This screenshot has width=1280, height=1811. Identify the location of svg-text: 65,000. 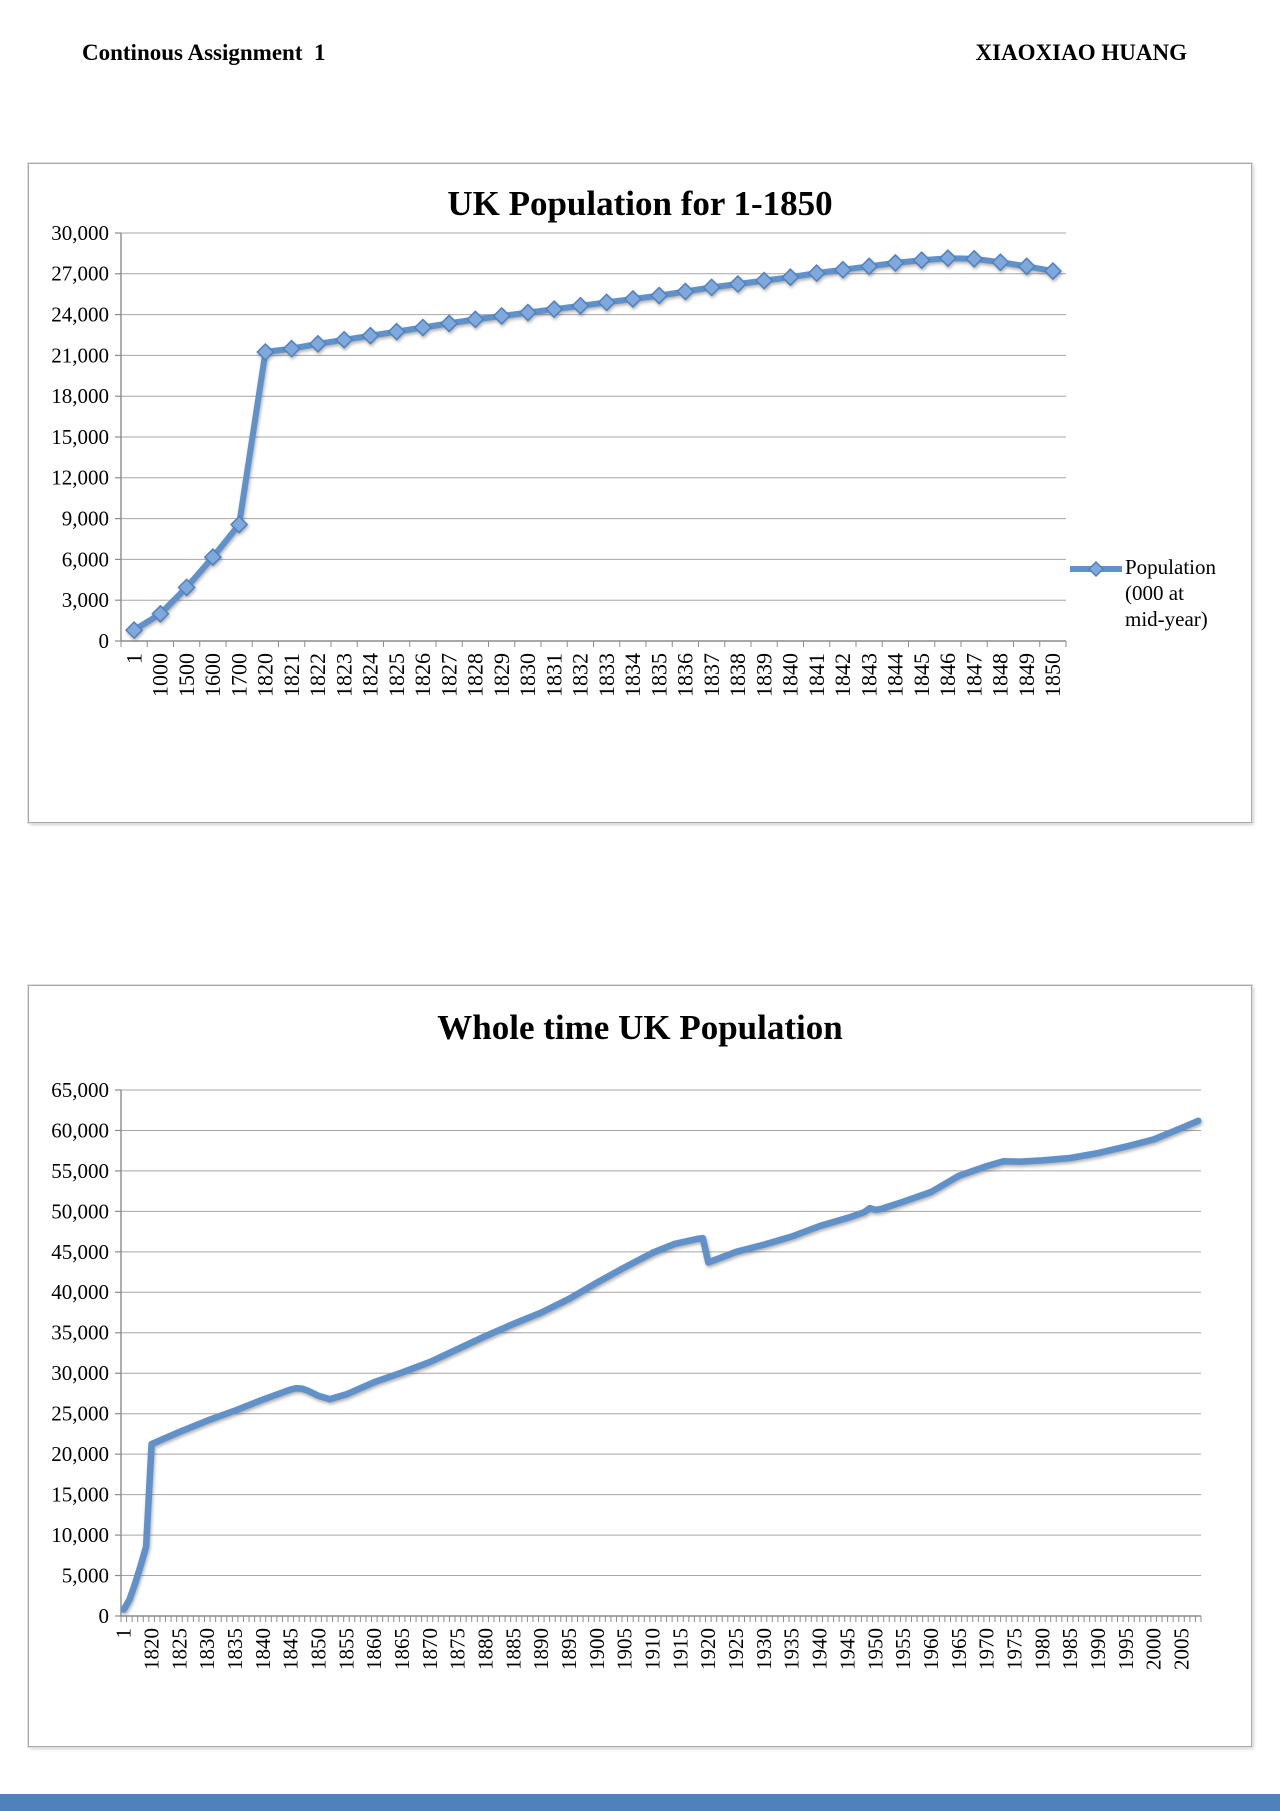
(80, 1090).